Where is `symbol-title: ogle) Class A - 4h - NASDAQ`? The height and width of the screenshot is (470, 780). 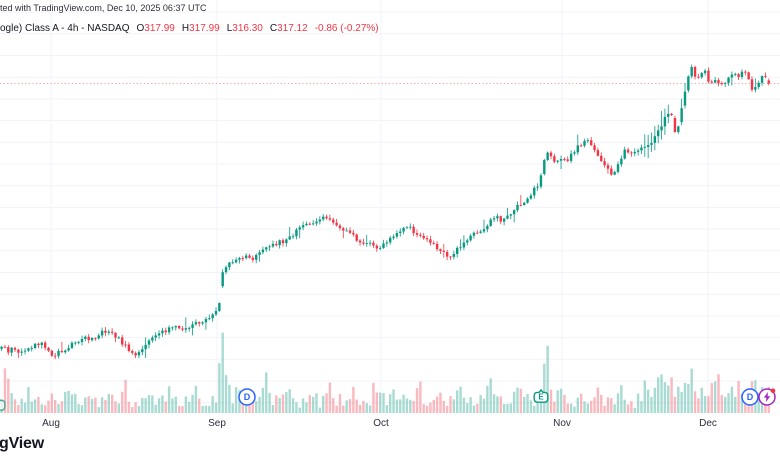
symbol-title: ogle) Class A - 4h - NASDAQ is located at coordinates (65, 28).